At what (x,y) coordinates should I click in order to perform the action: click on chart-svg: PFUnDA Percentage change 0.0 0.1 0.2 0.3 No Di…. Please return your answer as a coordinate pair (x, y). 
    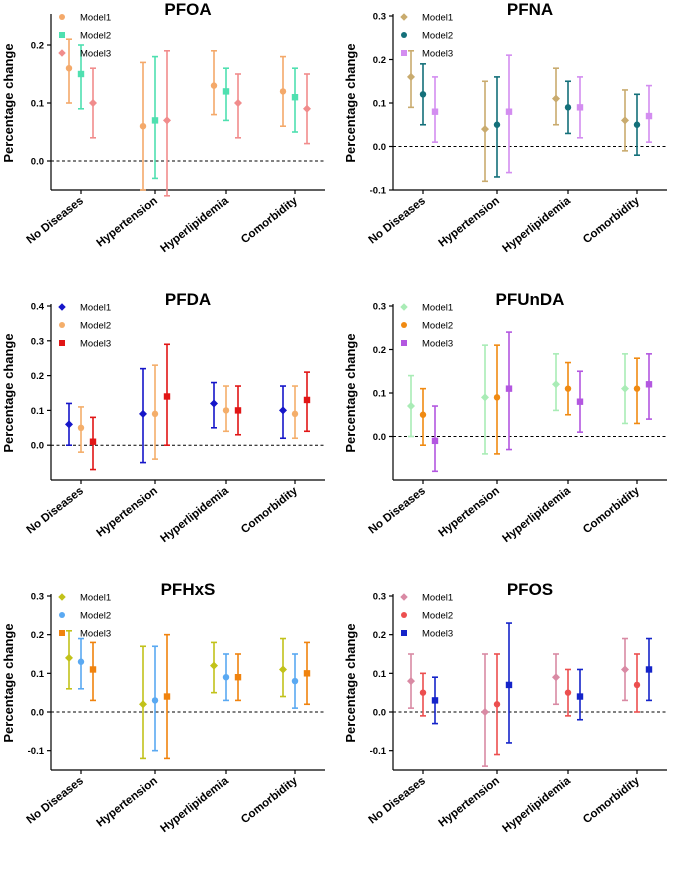
    Looking at the image, I should click on (505, 417).